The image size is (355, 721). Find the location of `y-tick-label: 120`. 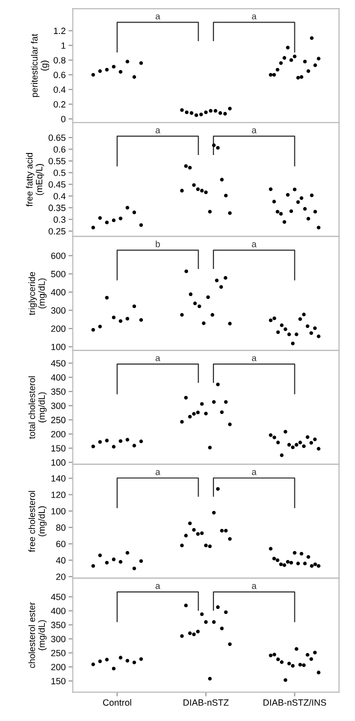

y-tick-label: 120 is located at coordinates (58, 495).